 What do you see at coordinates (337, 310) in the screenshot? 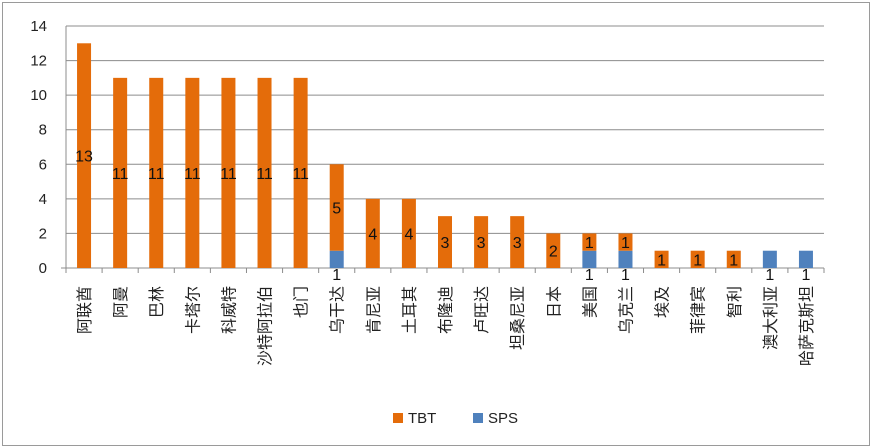
I see `x-category-label: 乌干达` at bounding box center [337, 310].